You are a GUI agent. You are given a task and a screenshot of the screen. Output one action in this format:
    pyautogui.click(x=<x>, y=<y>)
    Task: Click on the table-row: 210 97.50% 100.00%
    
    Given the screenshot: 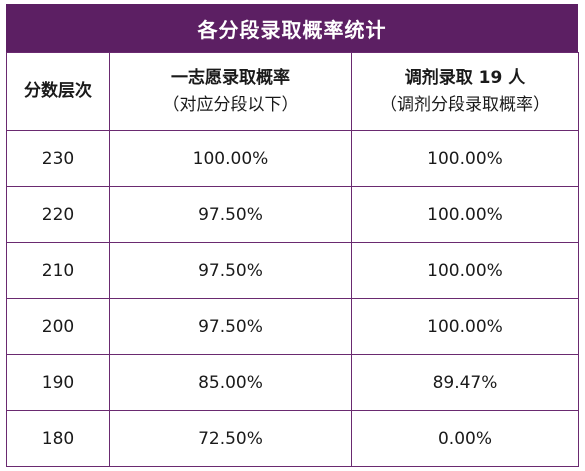 What is the action you would take?
    pyautogui.click(x=292, y=270)
    